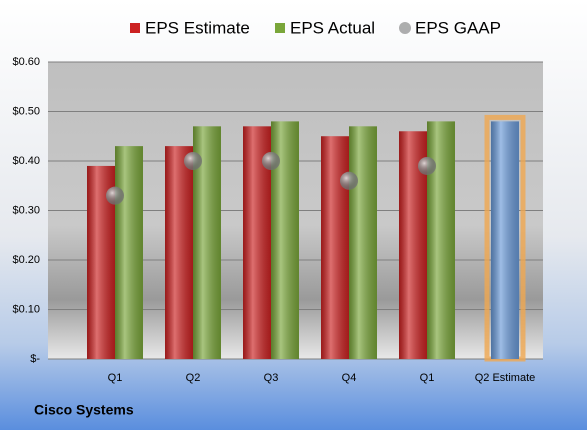 This screenshot has width=587, height=430. Describe the element at coordinates (332, 27) in the screenshot. I see `legend-label: EPS Actual` at that location.